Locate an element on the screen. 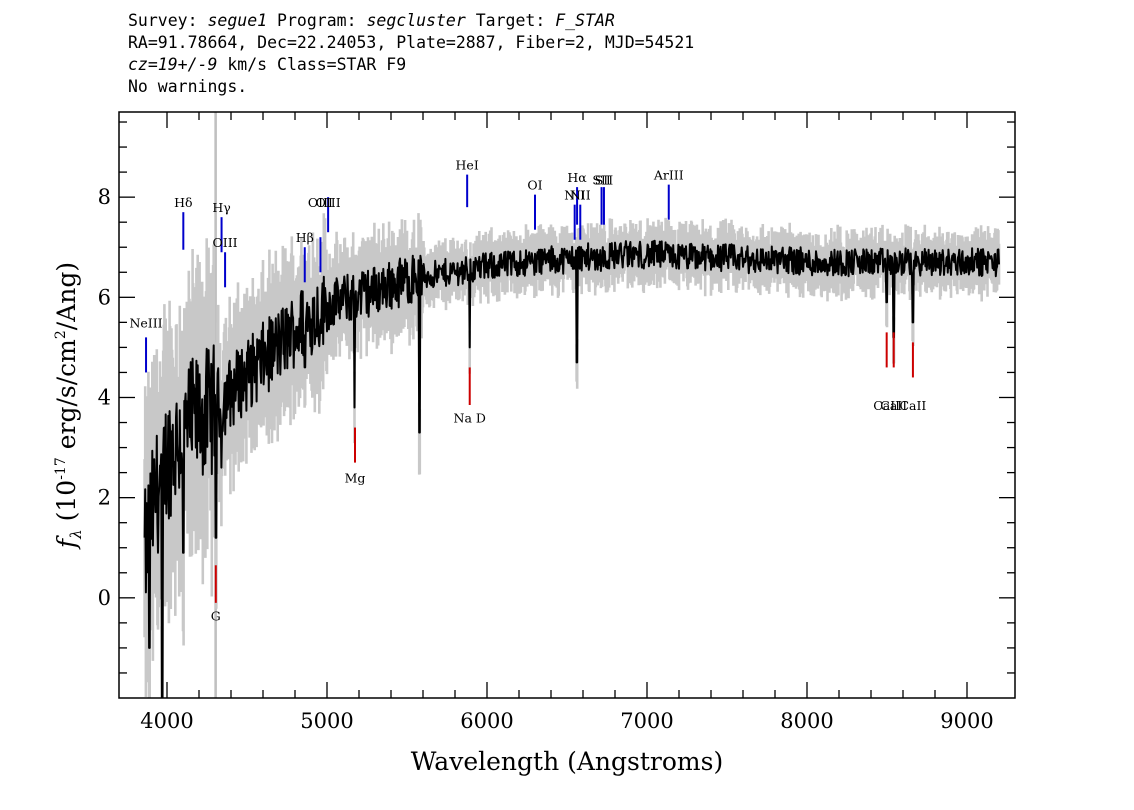 Image resolution: width=1134 pixels, height=810 pixels. y-tick-label: 0 is located at coordinates (104, 598).